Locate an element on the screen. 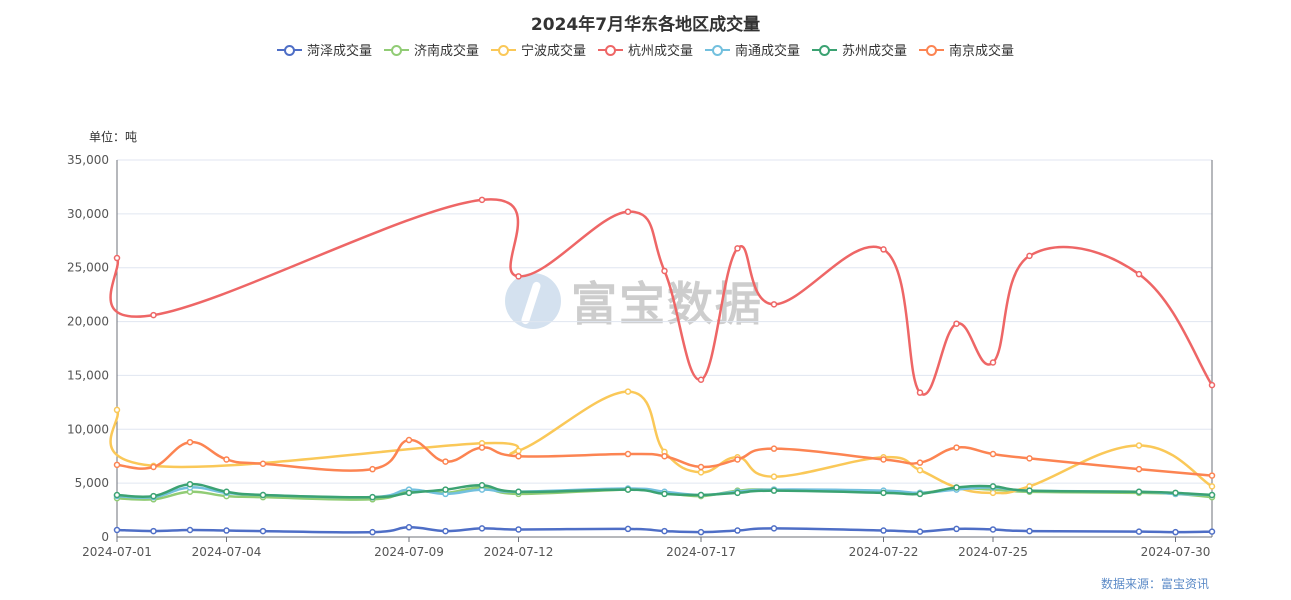 The height and width of the screenshot is (600, 1291). y-tick-label: 10,000 is located at coordinates (88, 429).